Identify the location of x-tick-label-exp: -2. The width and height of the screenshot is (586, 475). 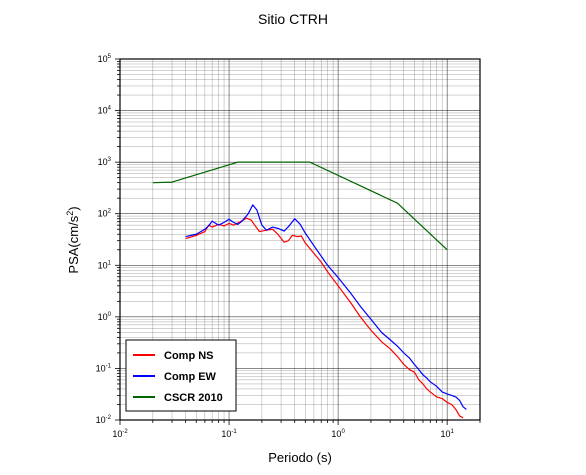
(125, 432).